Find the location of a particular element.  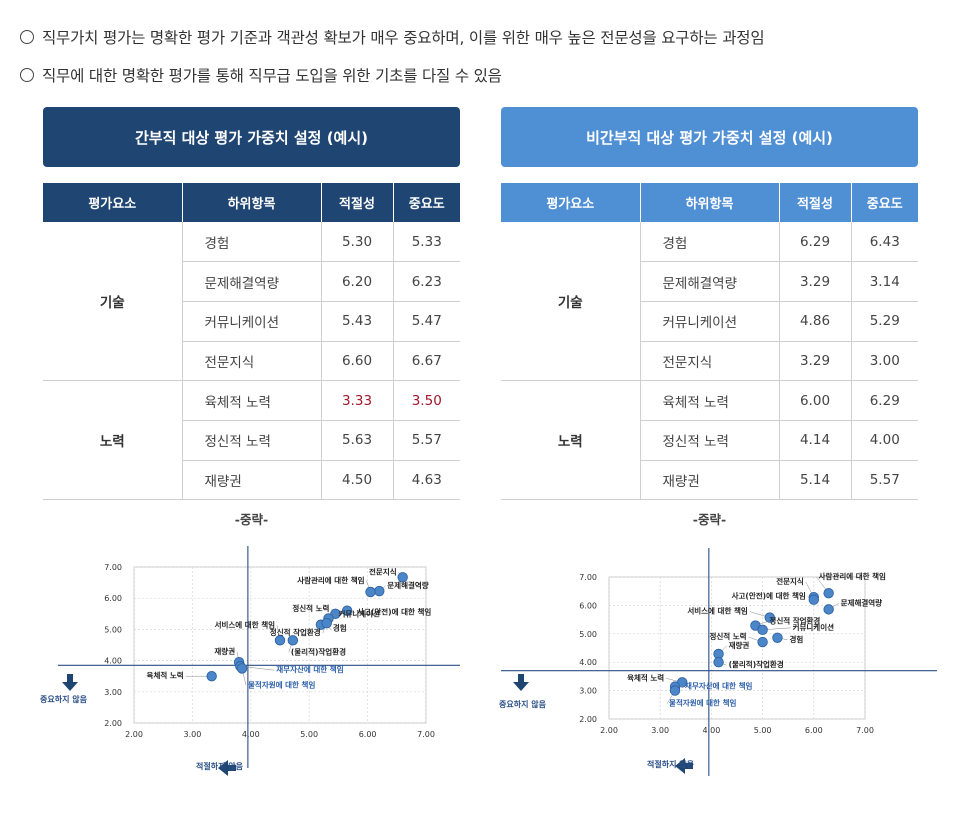

point-label: 정신적 노력 is located at coordinates (727, 636).